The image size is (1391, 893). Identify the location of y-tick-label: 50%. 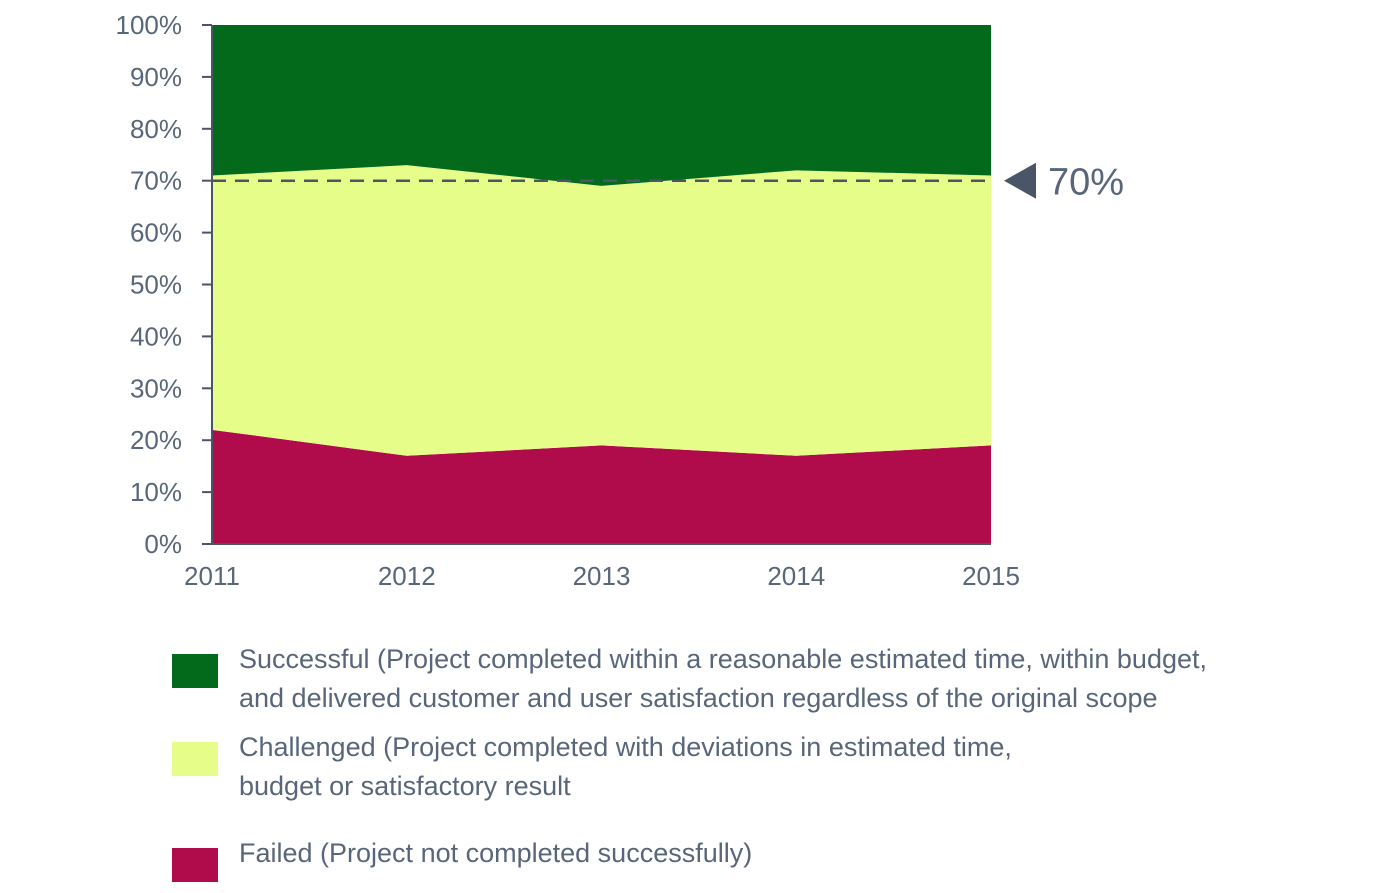
(156, 285).